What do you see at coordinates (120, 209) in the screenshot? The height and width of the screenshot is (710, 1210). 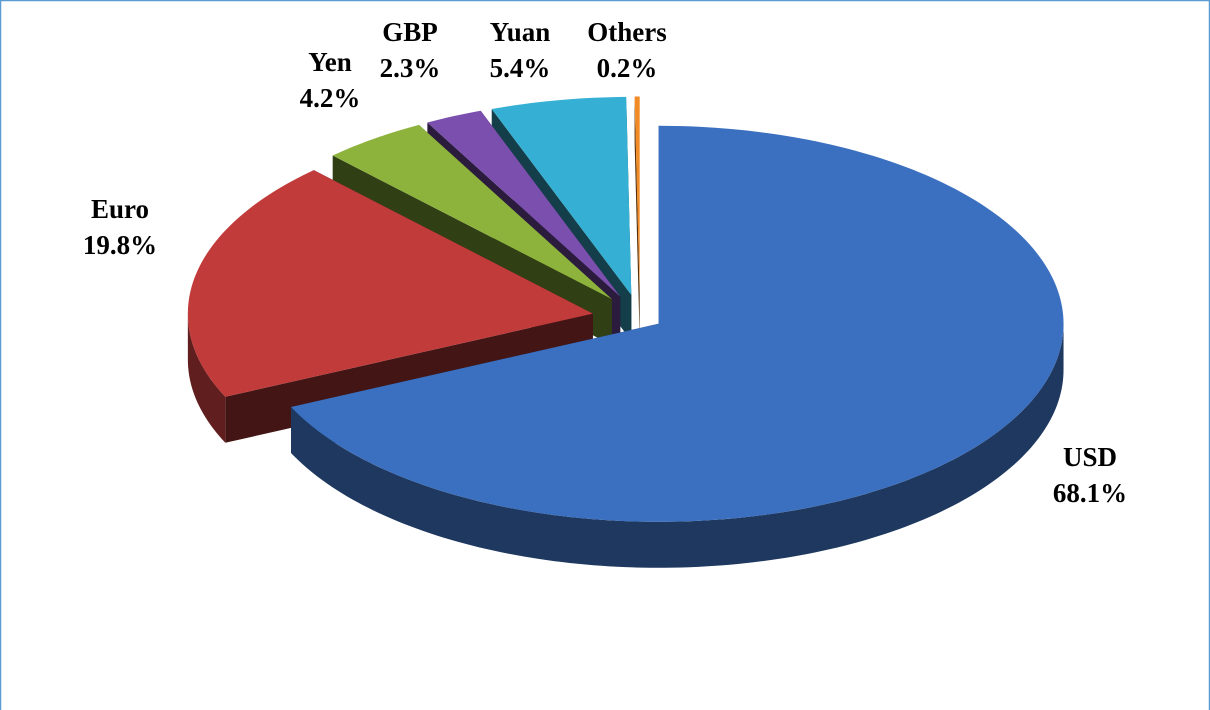 I see `slice-label: Euro` at bounding box center [120, 209].